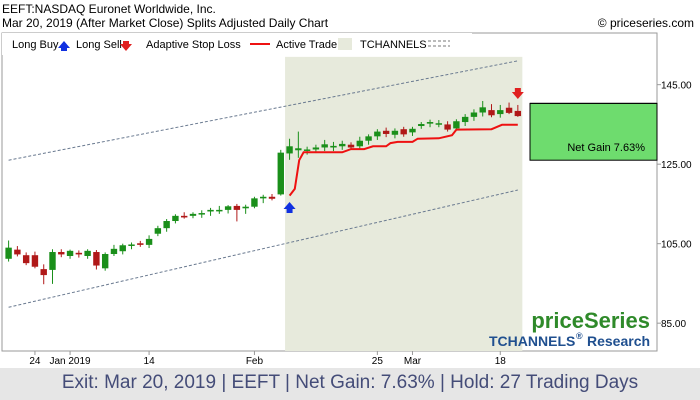 This screenshot has width=700, height=400. Describe the element at coordinates (64, 46) in the screenshot. I see `buy-arrow-icon` at that location.